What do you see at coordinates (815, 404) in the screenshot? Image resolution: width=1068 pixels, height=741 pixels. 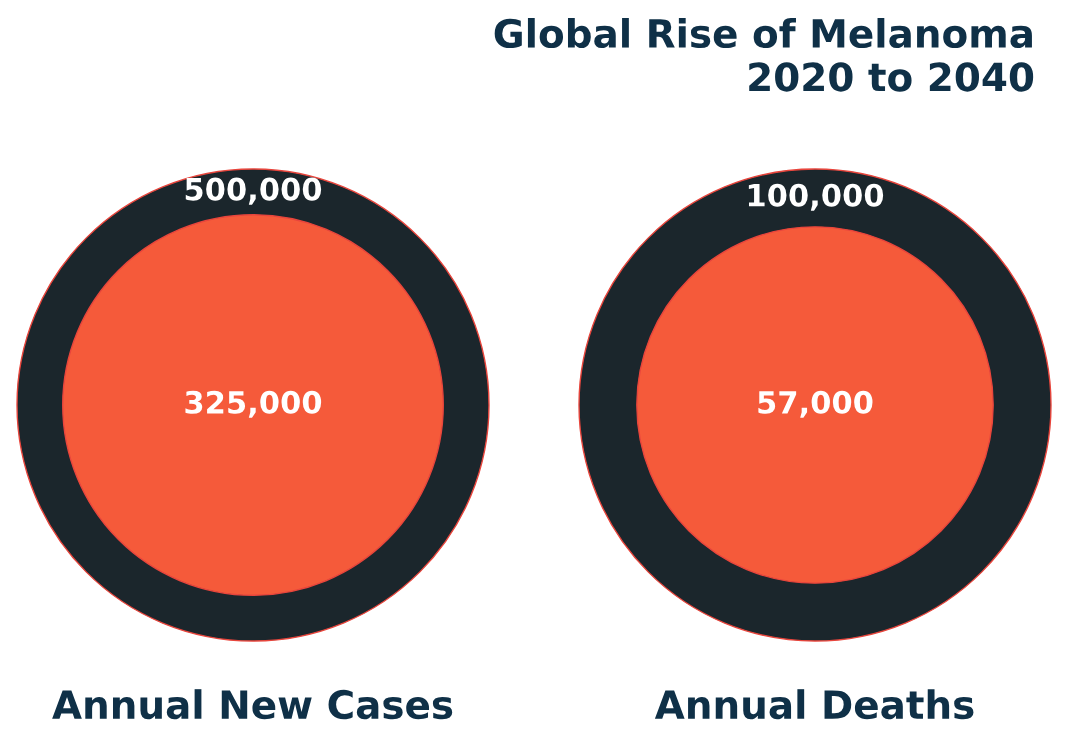 I see `data-label: 57,000` at bounding box center [815, 404].